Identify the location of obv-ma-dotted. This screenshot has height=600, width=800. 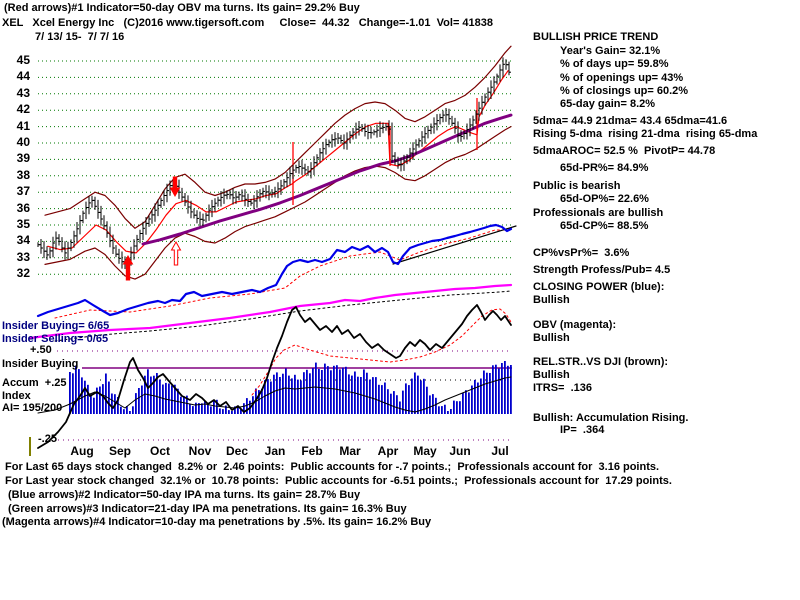
(283, 316).